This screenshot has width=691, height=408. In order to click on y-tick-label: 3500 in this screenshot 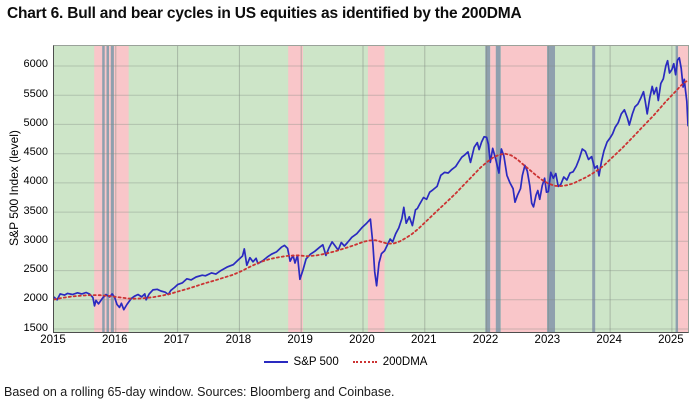, I will do `click(35, 210)`.